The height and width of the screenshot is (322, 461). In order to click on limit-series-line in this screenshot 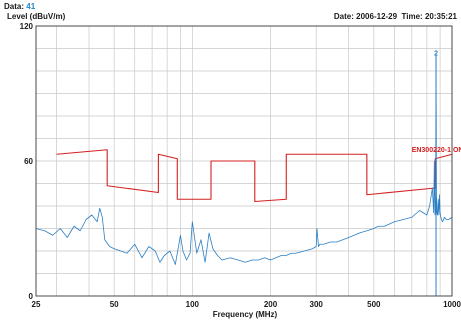, I will do `click(254, 176)`.